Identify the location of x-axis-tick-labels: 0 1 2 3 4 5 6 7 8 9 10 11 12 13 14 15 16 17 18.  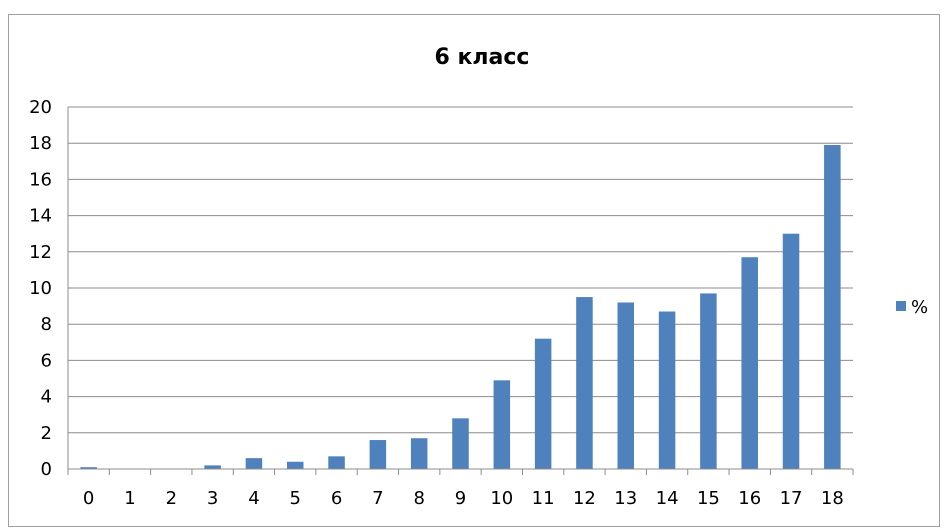
(463, 498).